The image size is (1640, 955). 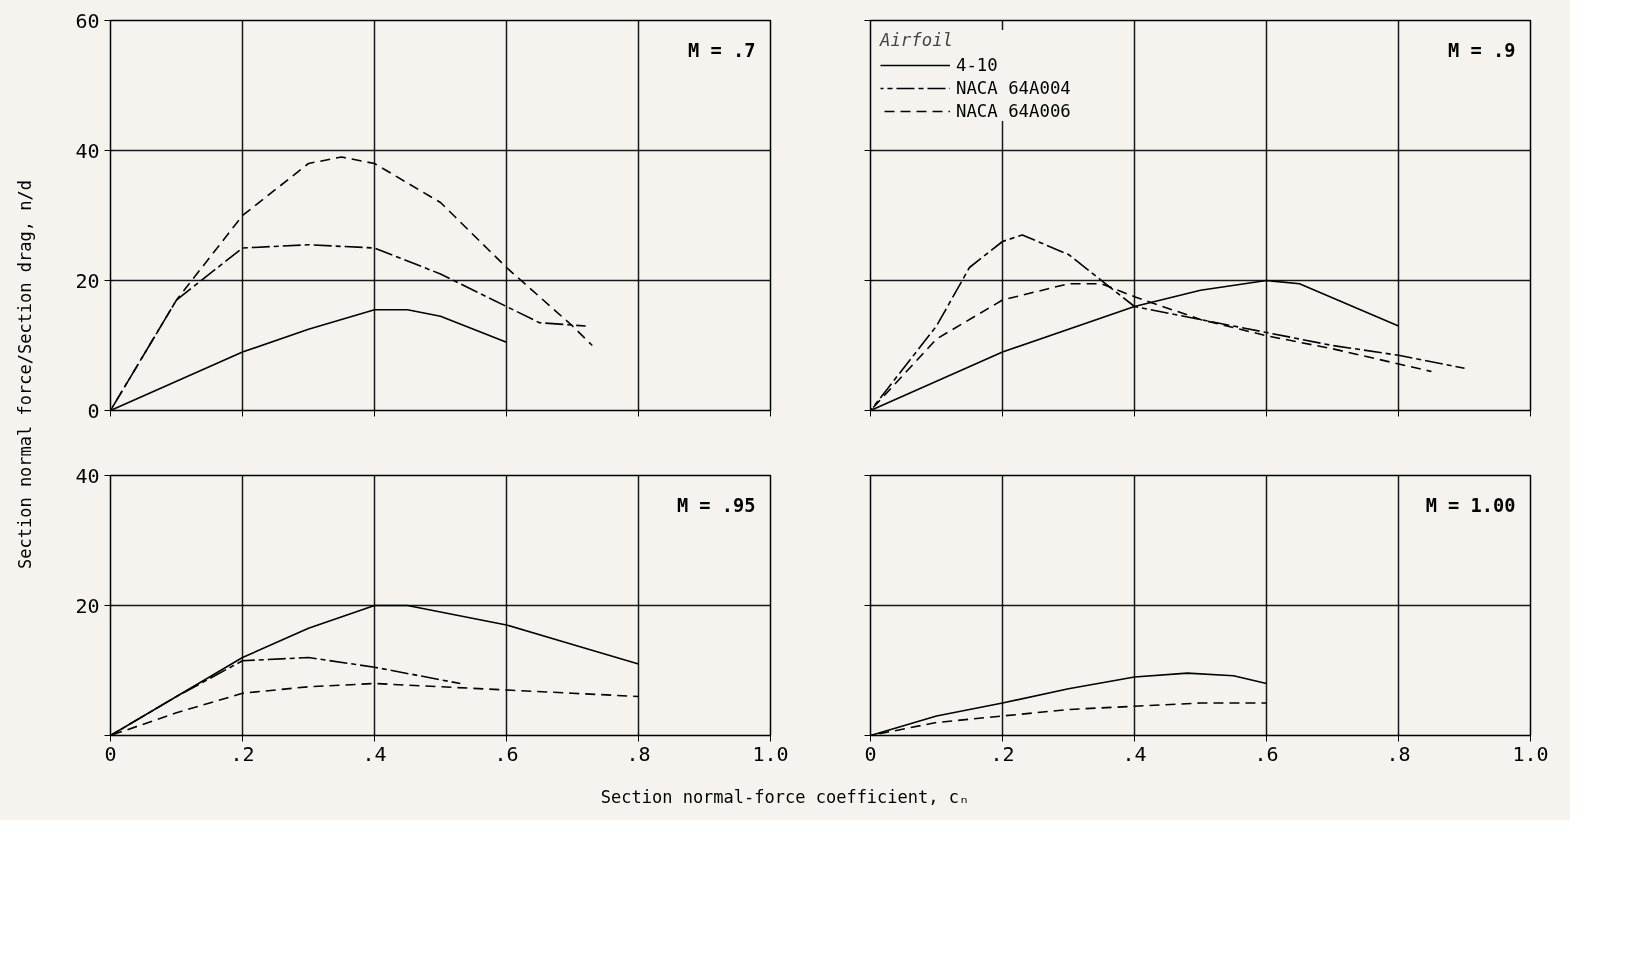 I want to click on annotation: M = .9, so click(x=1482, y=50).